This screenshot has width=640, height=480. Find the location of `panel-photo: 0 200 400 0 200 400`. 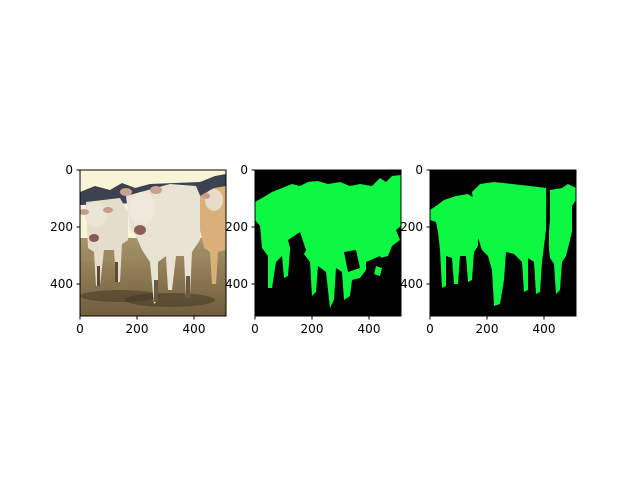

panel-photo: 0 200 400 0 200 400 is located at coordinates (138, 249).